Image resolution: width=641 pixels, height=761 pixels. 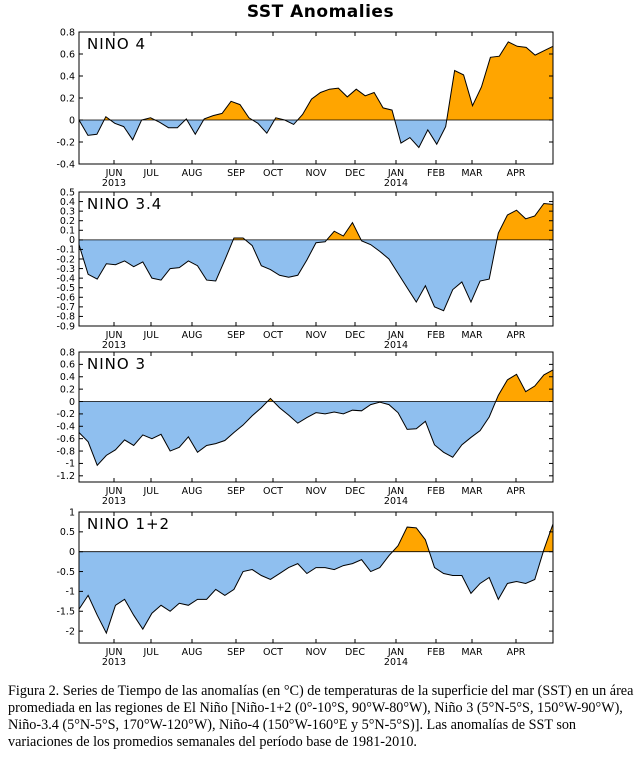 I want to click on y-tick-label: -1.5, so click(x=65, y=612).